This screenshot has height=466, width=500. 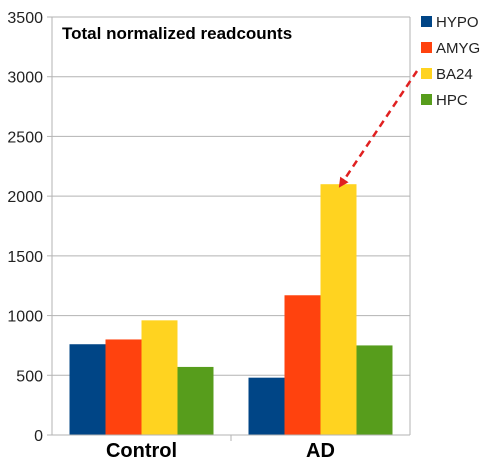 I want to click on bar-hpc-control, so click(x=195, y=400).